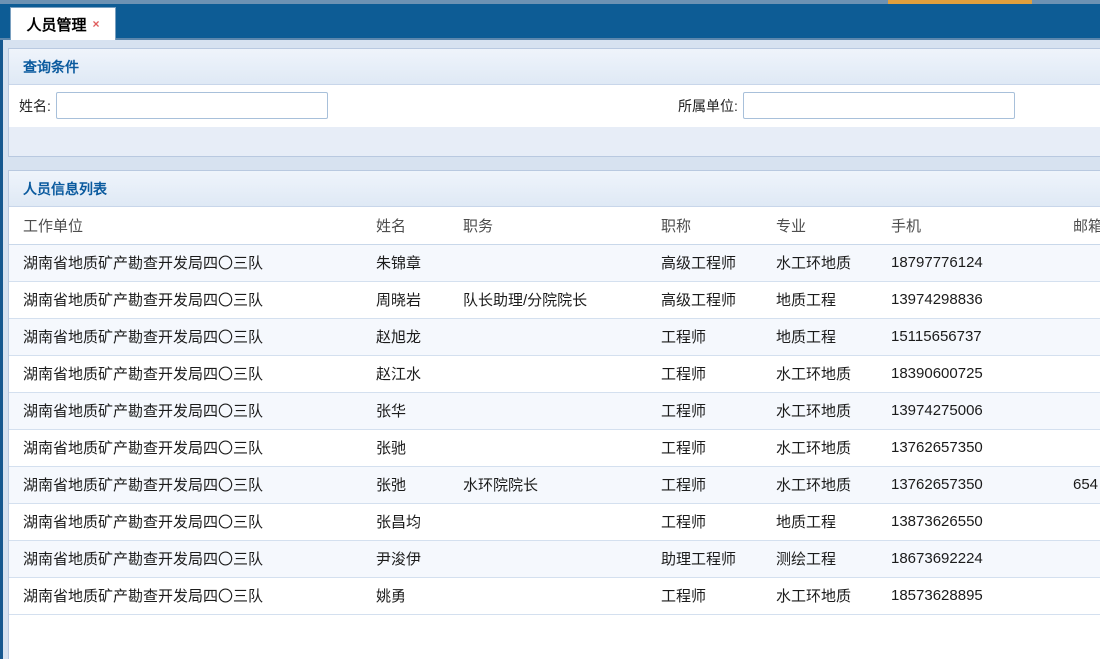 The image size is (1100, 659). Describe the element at coordinates (1086, 485) in the screenshot. I see `cell-email: 654` at that location.